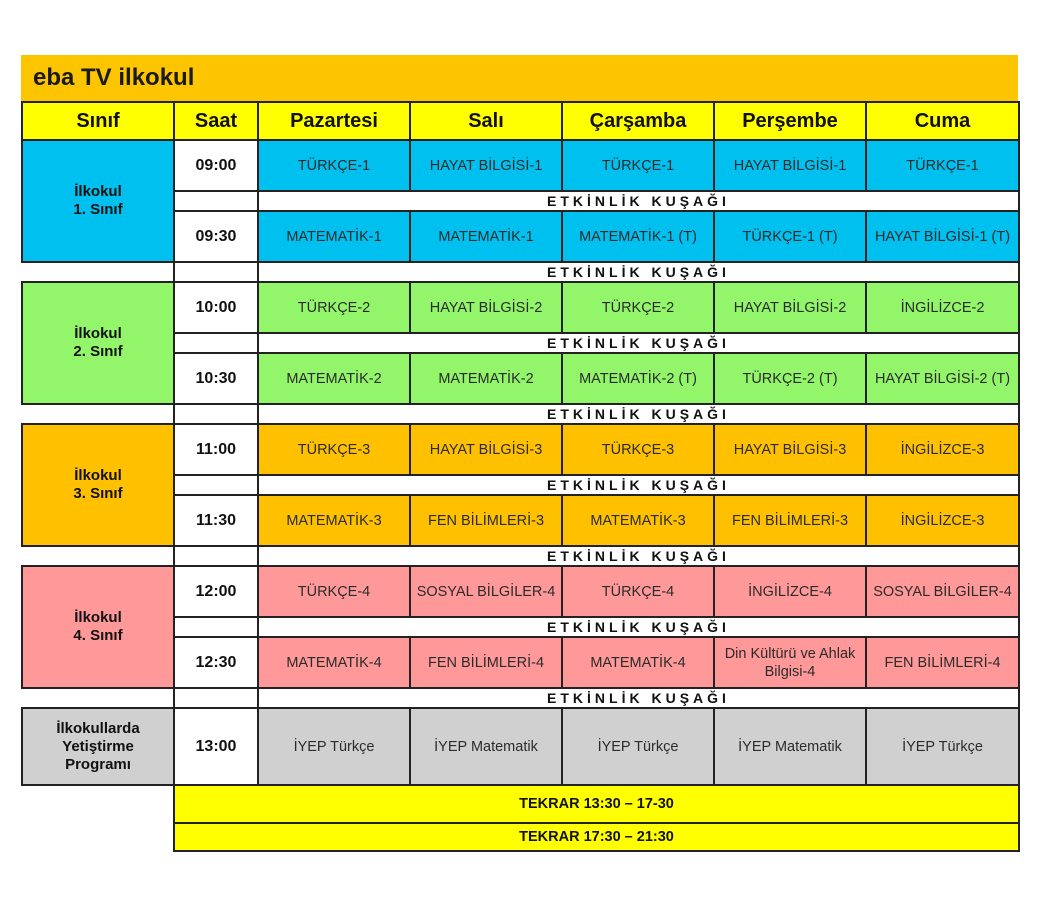 This screenshot has width=1045, height=900. What do you see at coordinates (638, 236) in the screenshot?
I see `lesson-cell: MATEMATİK-1 (T)` at bounding box center [638, 236].